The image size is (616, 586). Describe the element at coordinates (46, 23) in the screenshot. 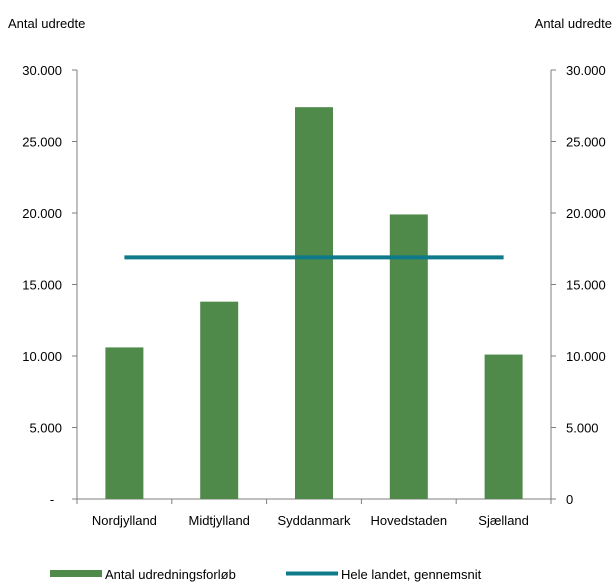

I see `left-axis-title: Antal udredte` at that location.